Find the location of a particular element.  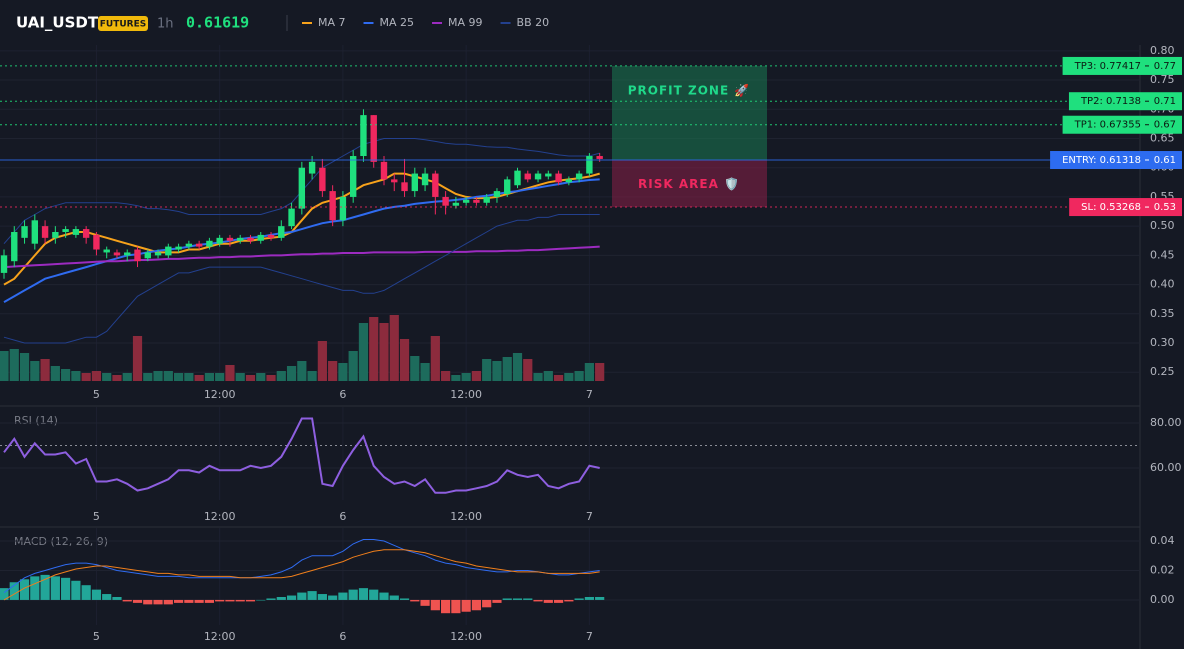

zone-label: RISK AREA 🛡️ is located at coordinates (689, 184).